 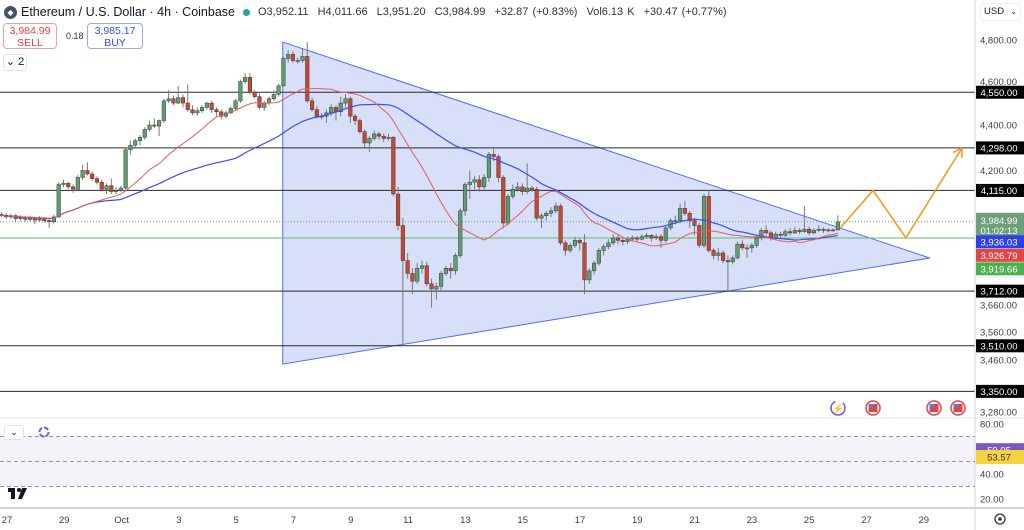 I want to click on currency-dropdown: USD ⌄, so click(x=1000, y=12).